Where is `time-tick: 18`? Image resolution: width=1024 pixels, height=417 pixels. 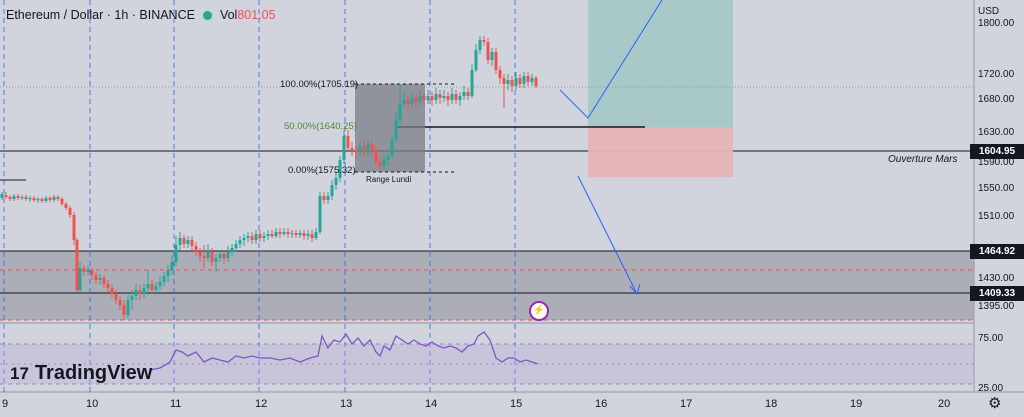
time-tick: 18 is located at coordinates (771, 404).